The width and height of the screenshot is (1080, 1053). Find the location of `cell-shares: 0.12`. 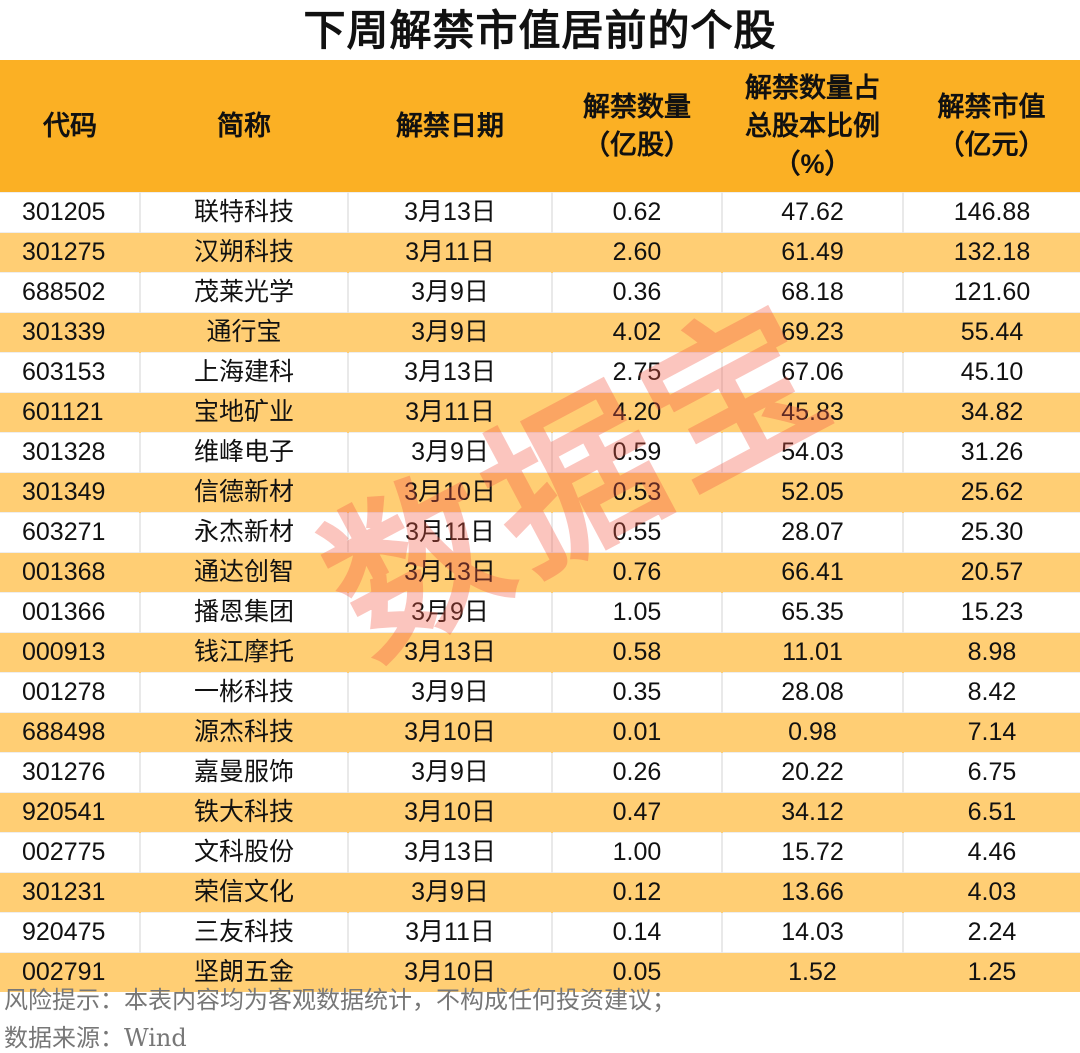

cell-shares: 0.12 is located at coordinates (636, 892).